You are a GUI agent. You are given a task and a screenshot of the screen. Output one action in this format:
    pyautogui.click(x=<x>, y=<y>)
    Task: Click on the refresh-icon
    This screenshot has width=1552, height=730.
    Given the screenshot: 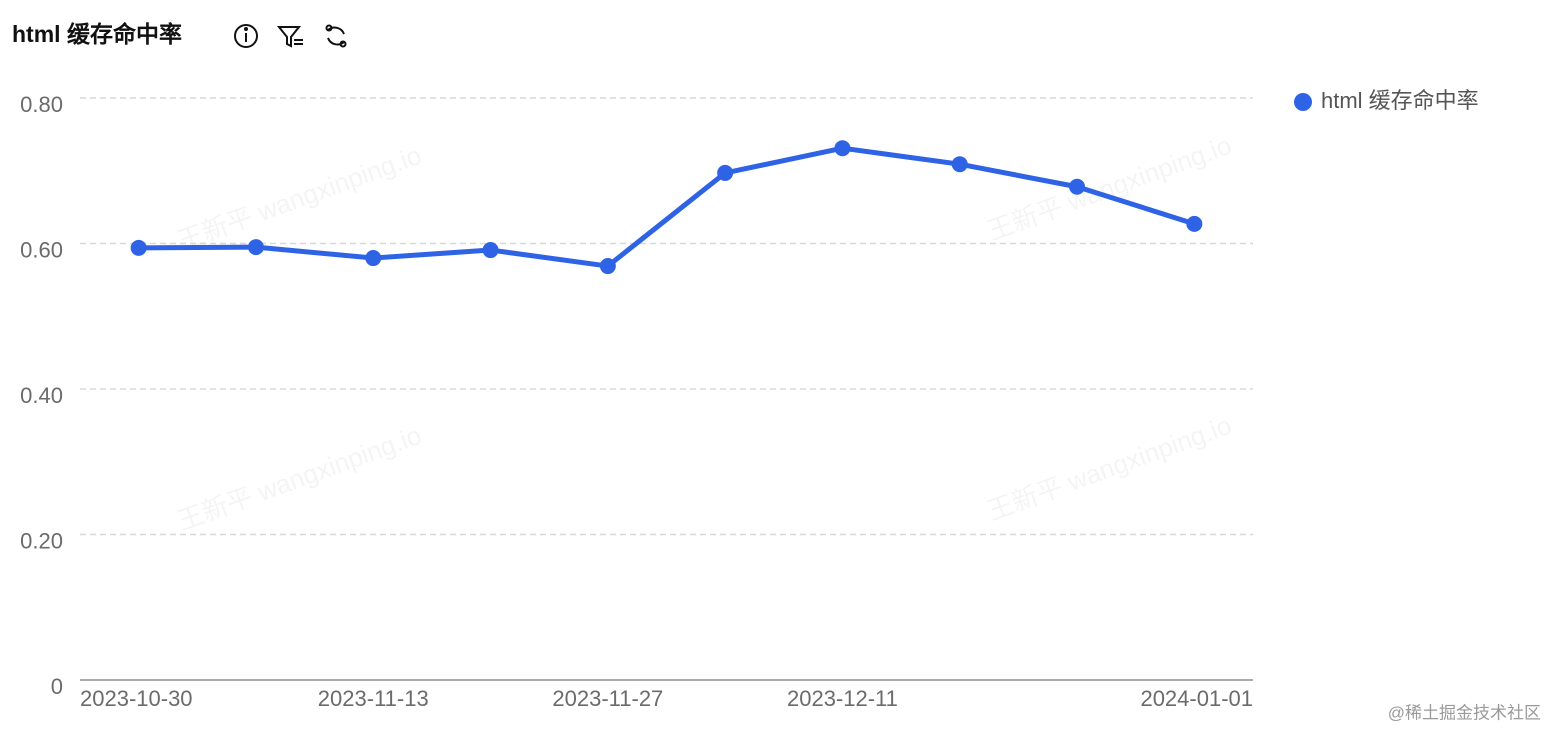 What is the action you would take?
    pyautogui.click(x=336, y=36)
    